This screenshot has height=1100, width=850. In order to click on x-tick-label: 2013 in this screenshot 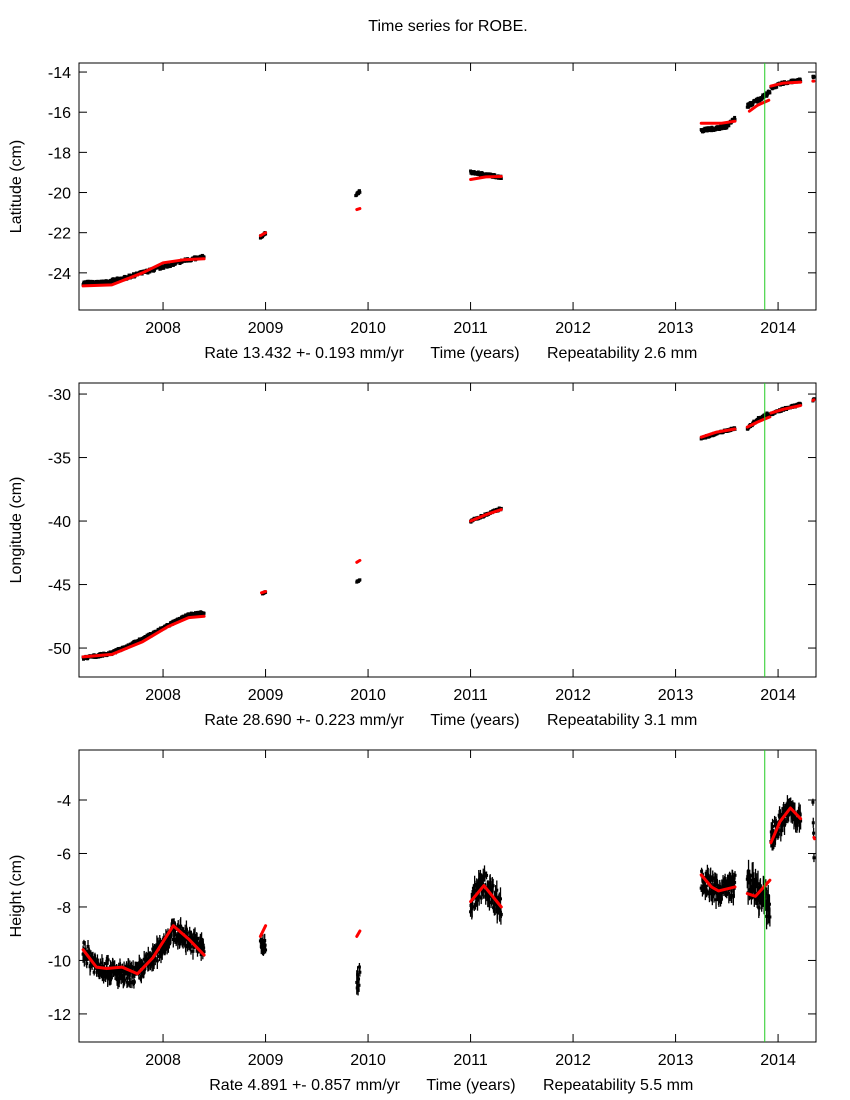, I will do `click(676, 328)`.